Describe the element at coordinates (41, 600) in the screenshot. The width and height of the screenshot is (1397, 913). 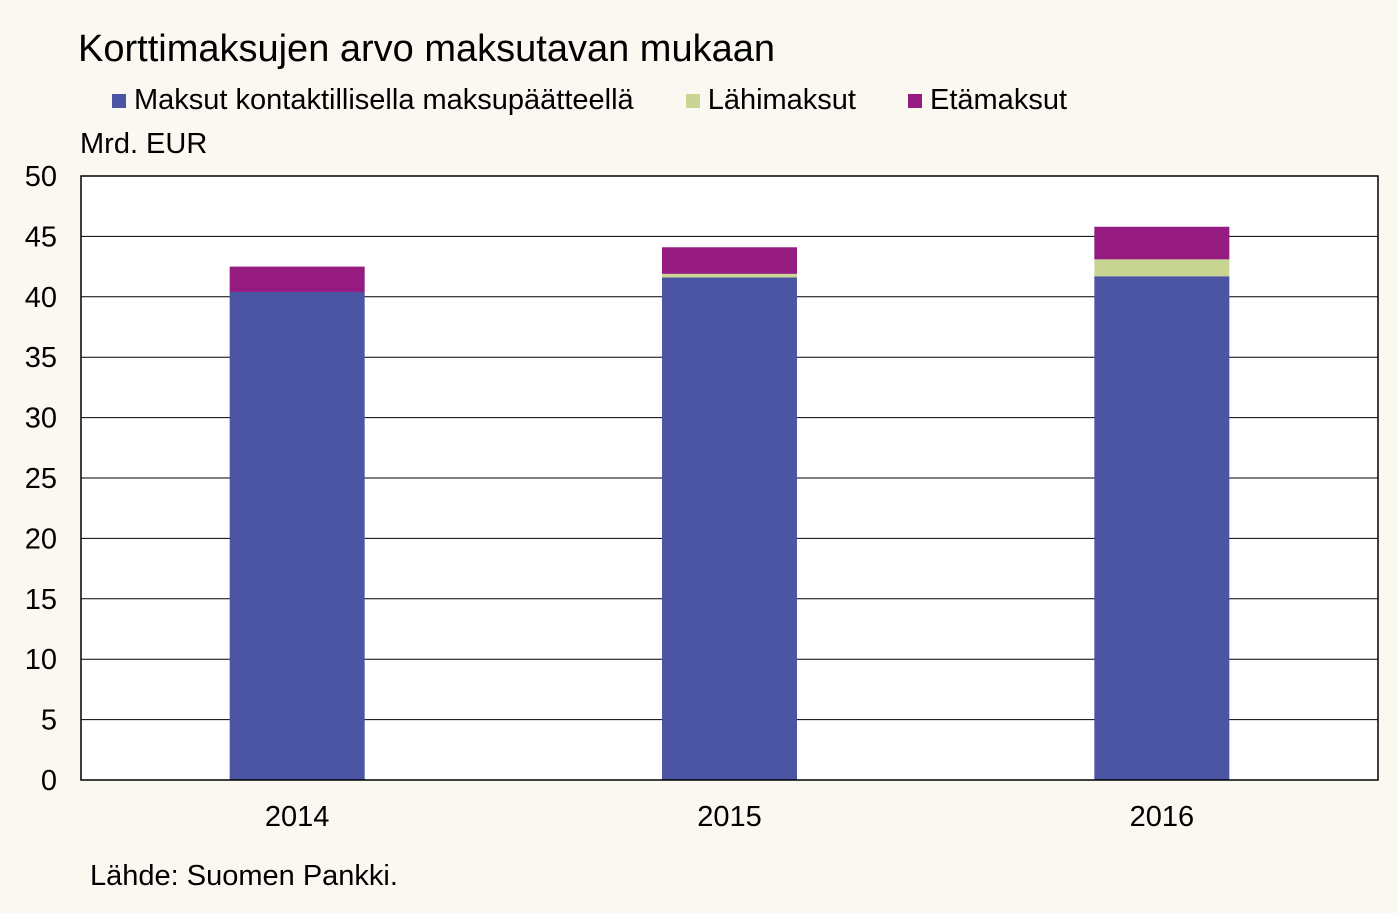
I see `y-tick-label: 15` at that location.